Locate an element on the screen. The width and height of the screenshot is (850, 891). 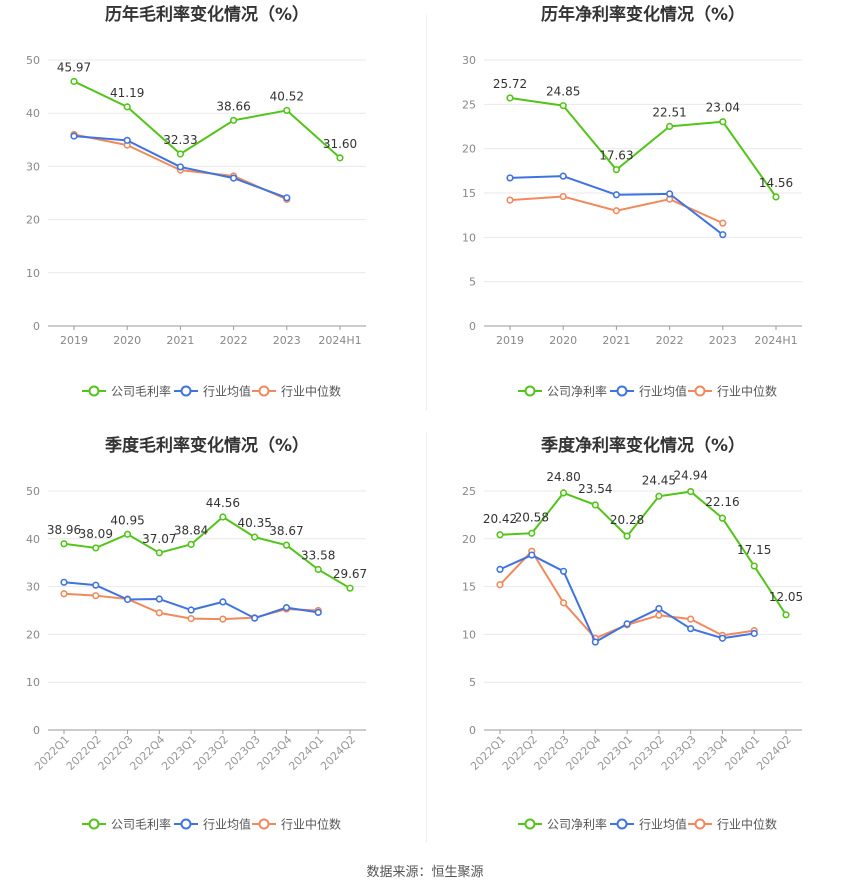
data-label: 44.56 is located at coordinates (223, 503).